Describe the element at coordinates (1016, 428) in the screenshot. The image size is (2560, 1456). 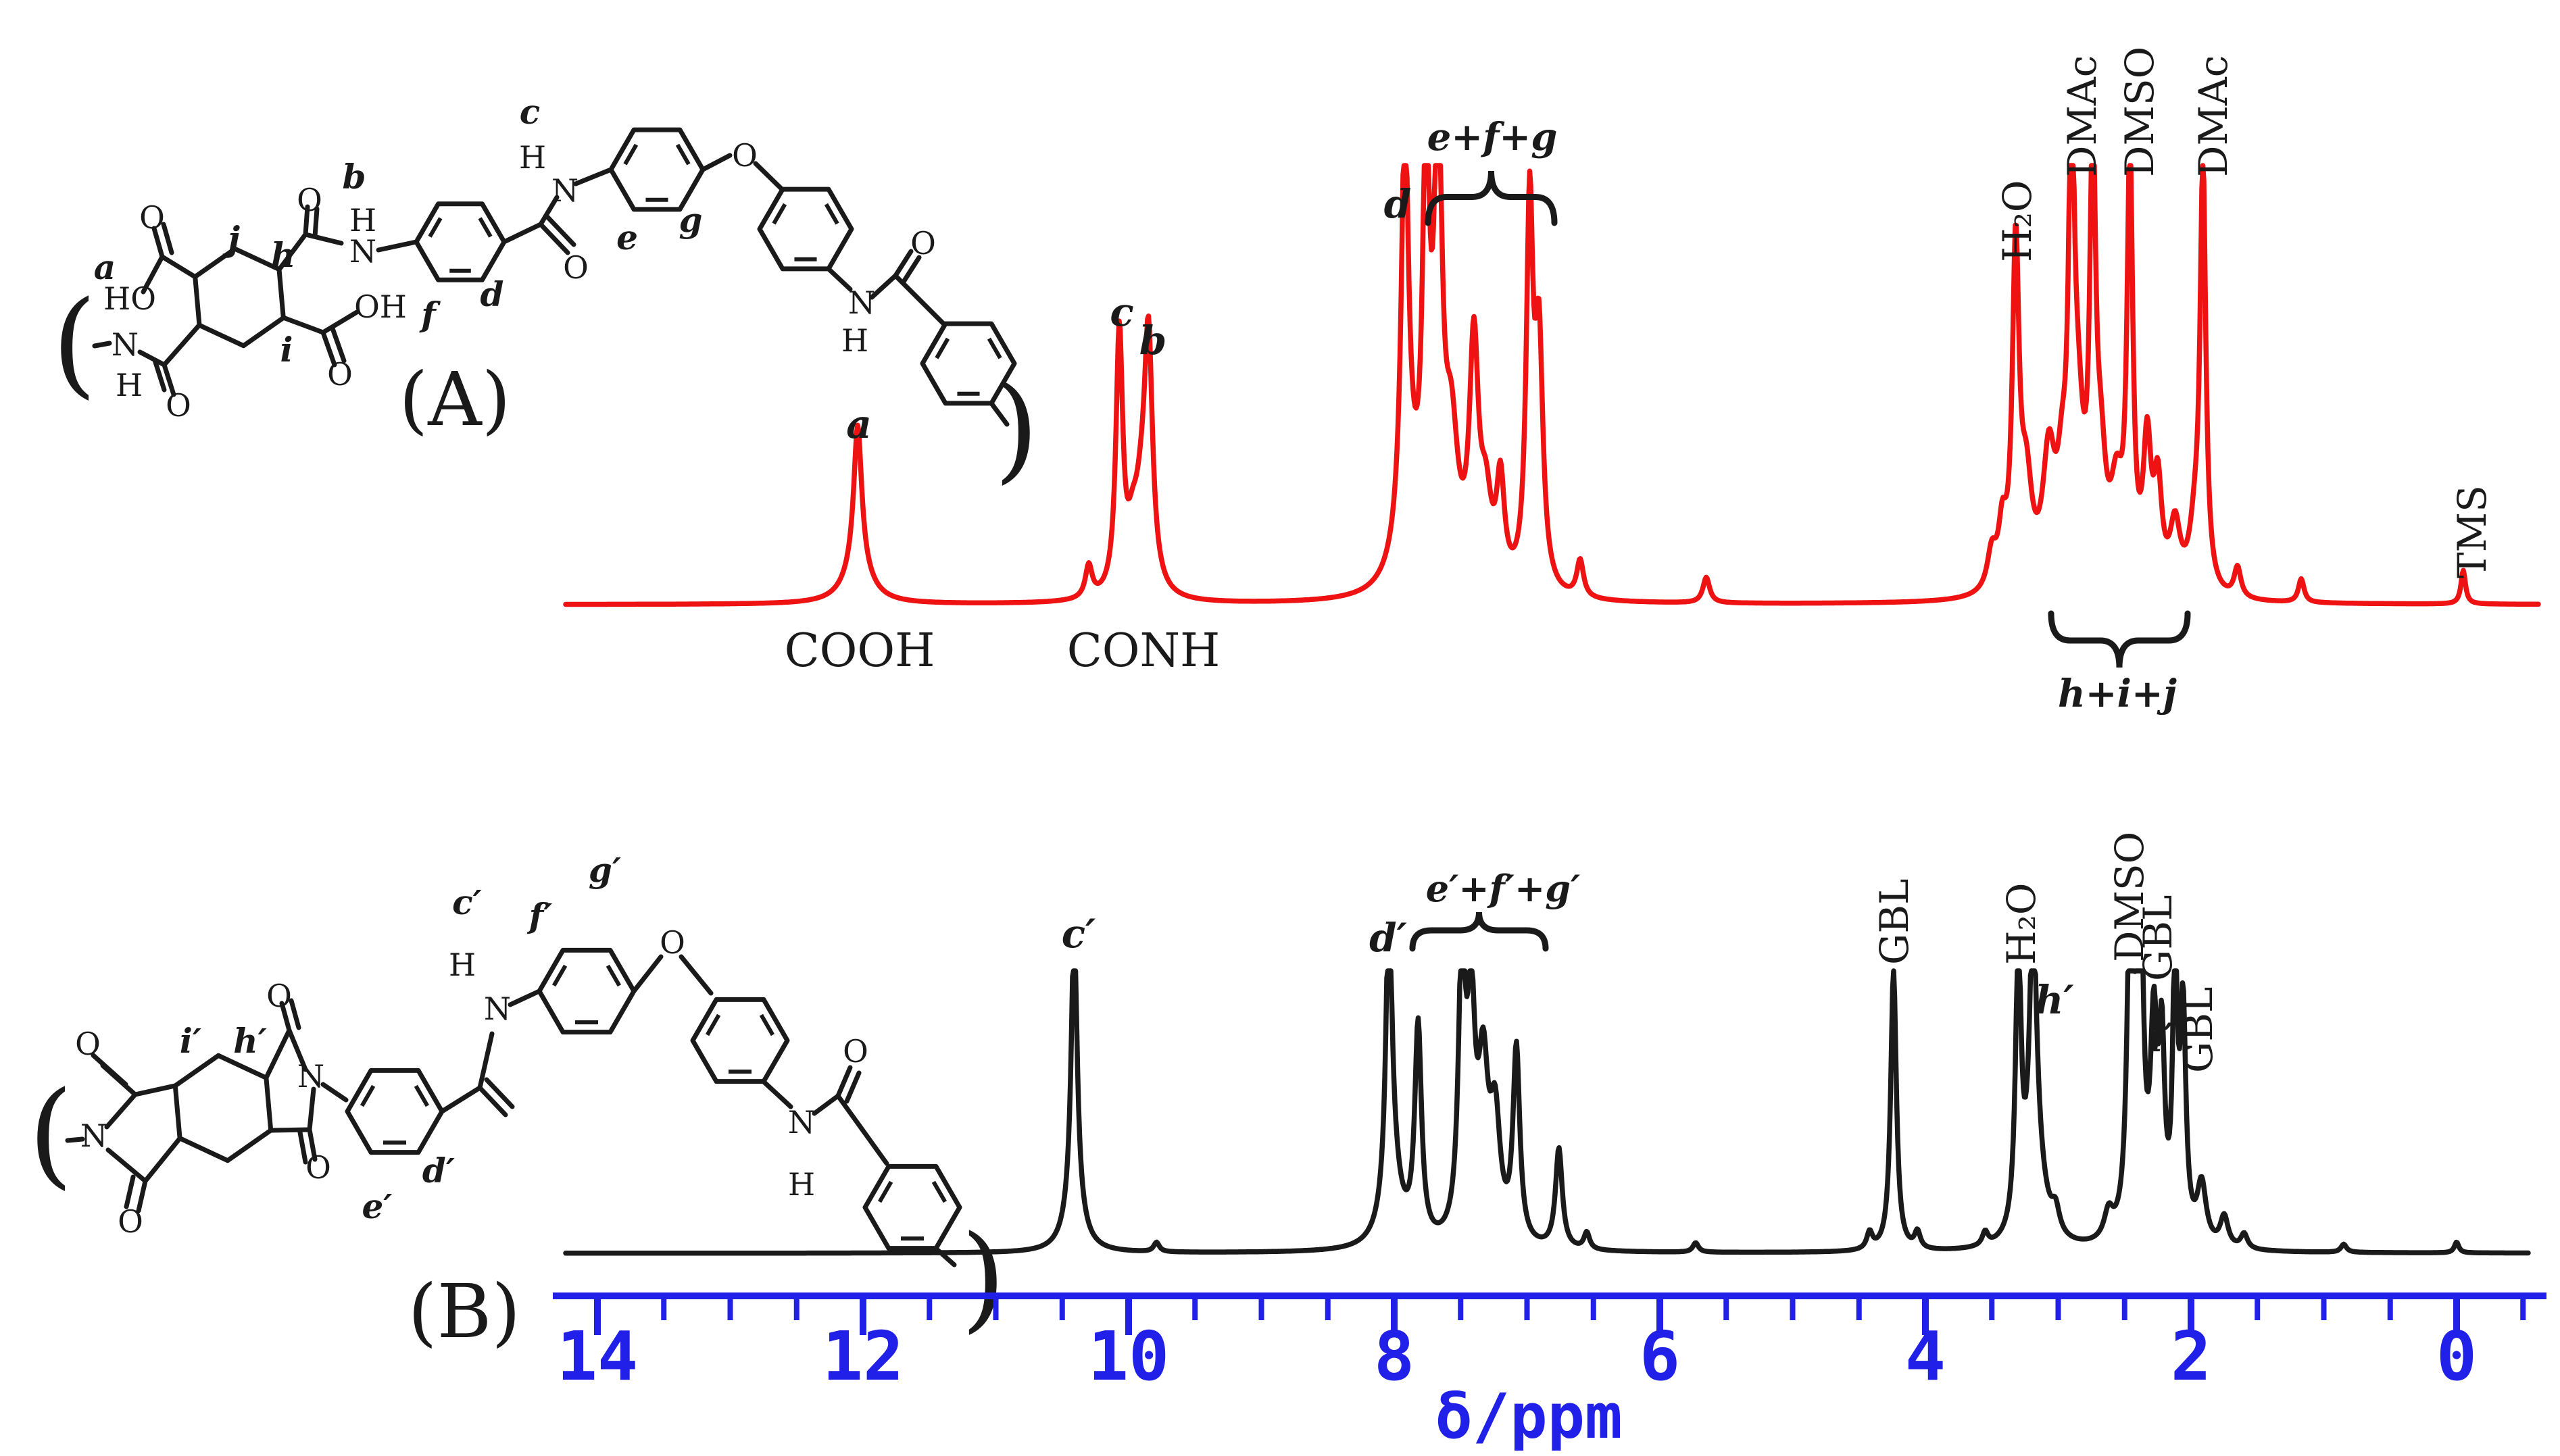
I see `structure-a-parenthesis: )` at that location.